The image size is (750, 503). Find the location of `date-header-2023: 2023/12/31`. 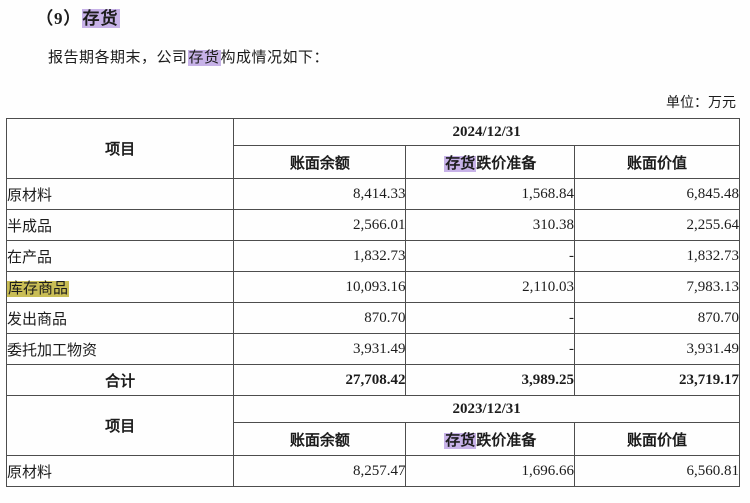

date-header-2023: 2023/12/31 is located at coordinates (486, 409).